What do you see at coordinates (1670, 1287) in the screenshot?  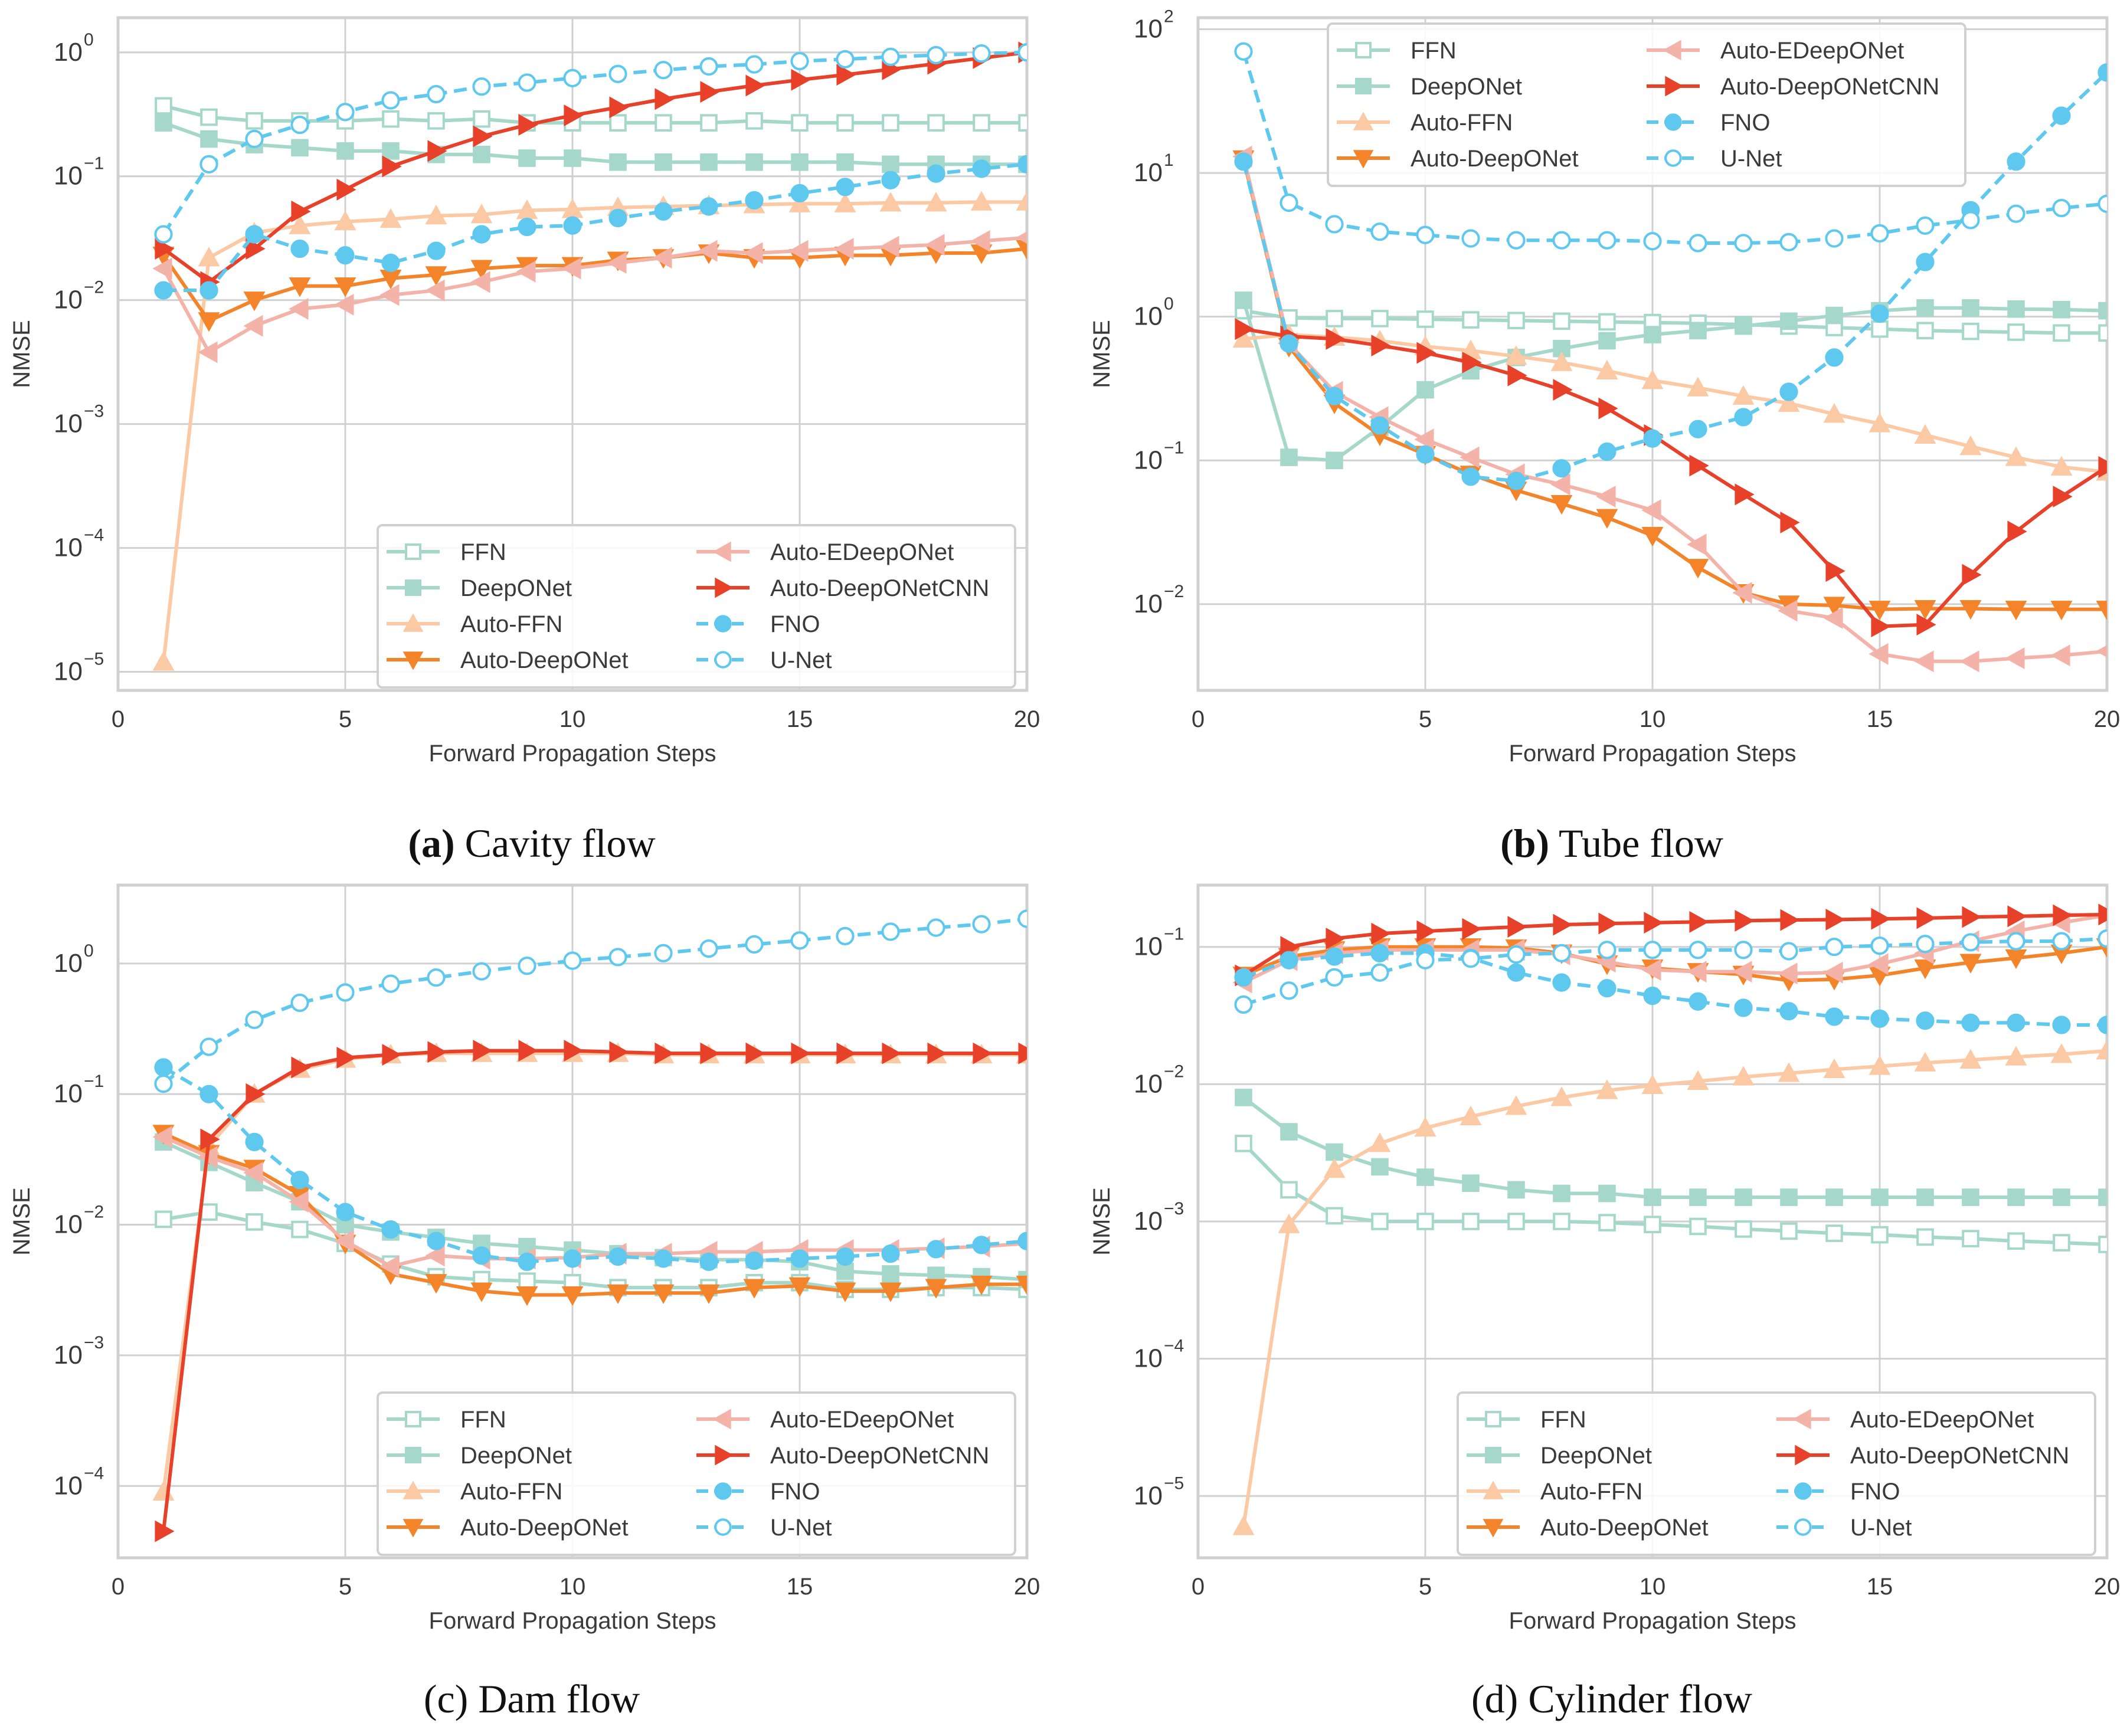 I see `series-auto-ffn` at bounding box center [1670, 1287].